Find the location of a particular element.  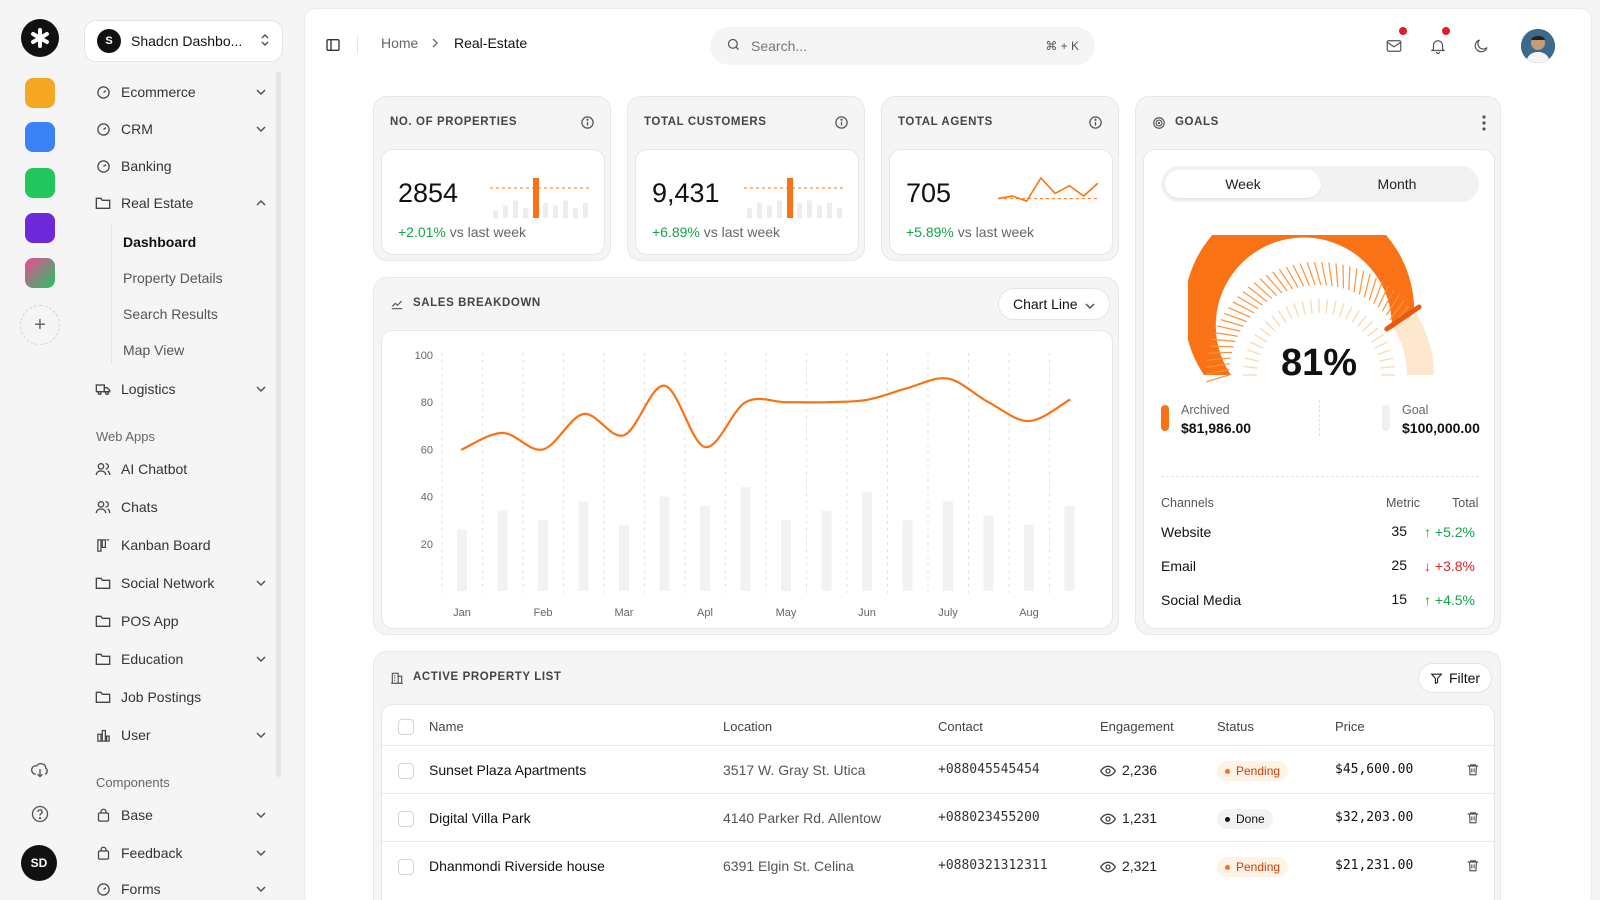

status-badge: Pending is located at coordinates (1253, 771).